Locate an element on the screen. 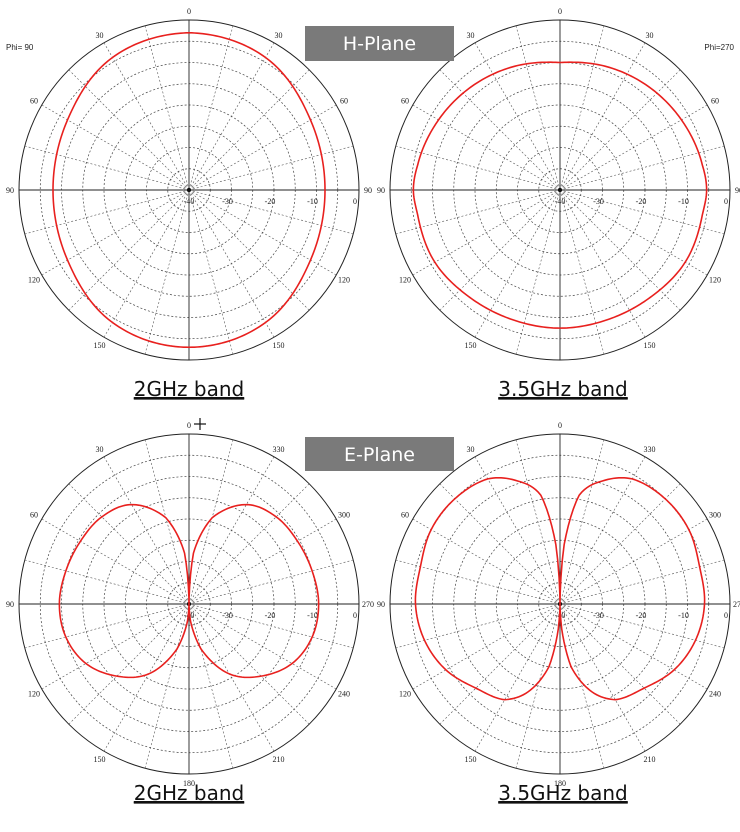  angle-label: 270 is located at coordinates (736, 604).